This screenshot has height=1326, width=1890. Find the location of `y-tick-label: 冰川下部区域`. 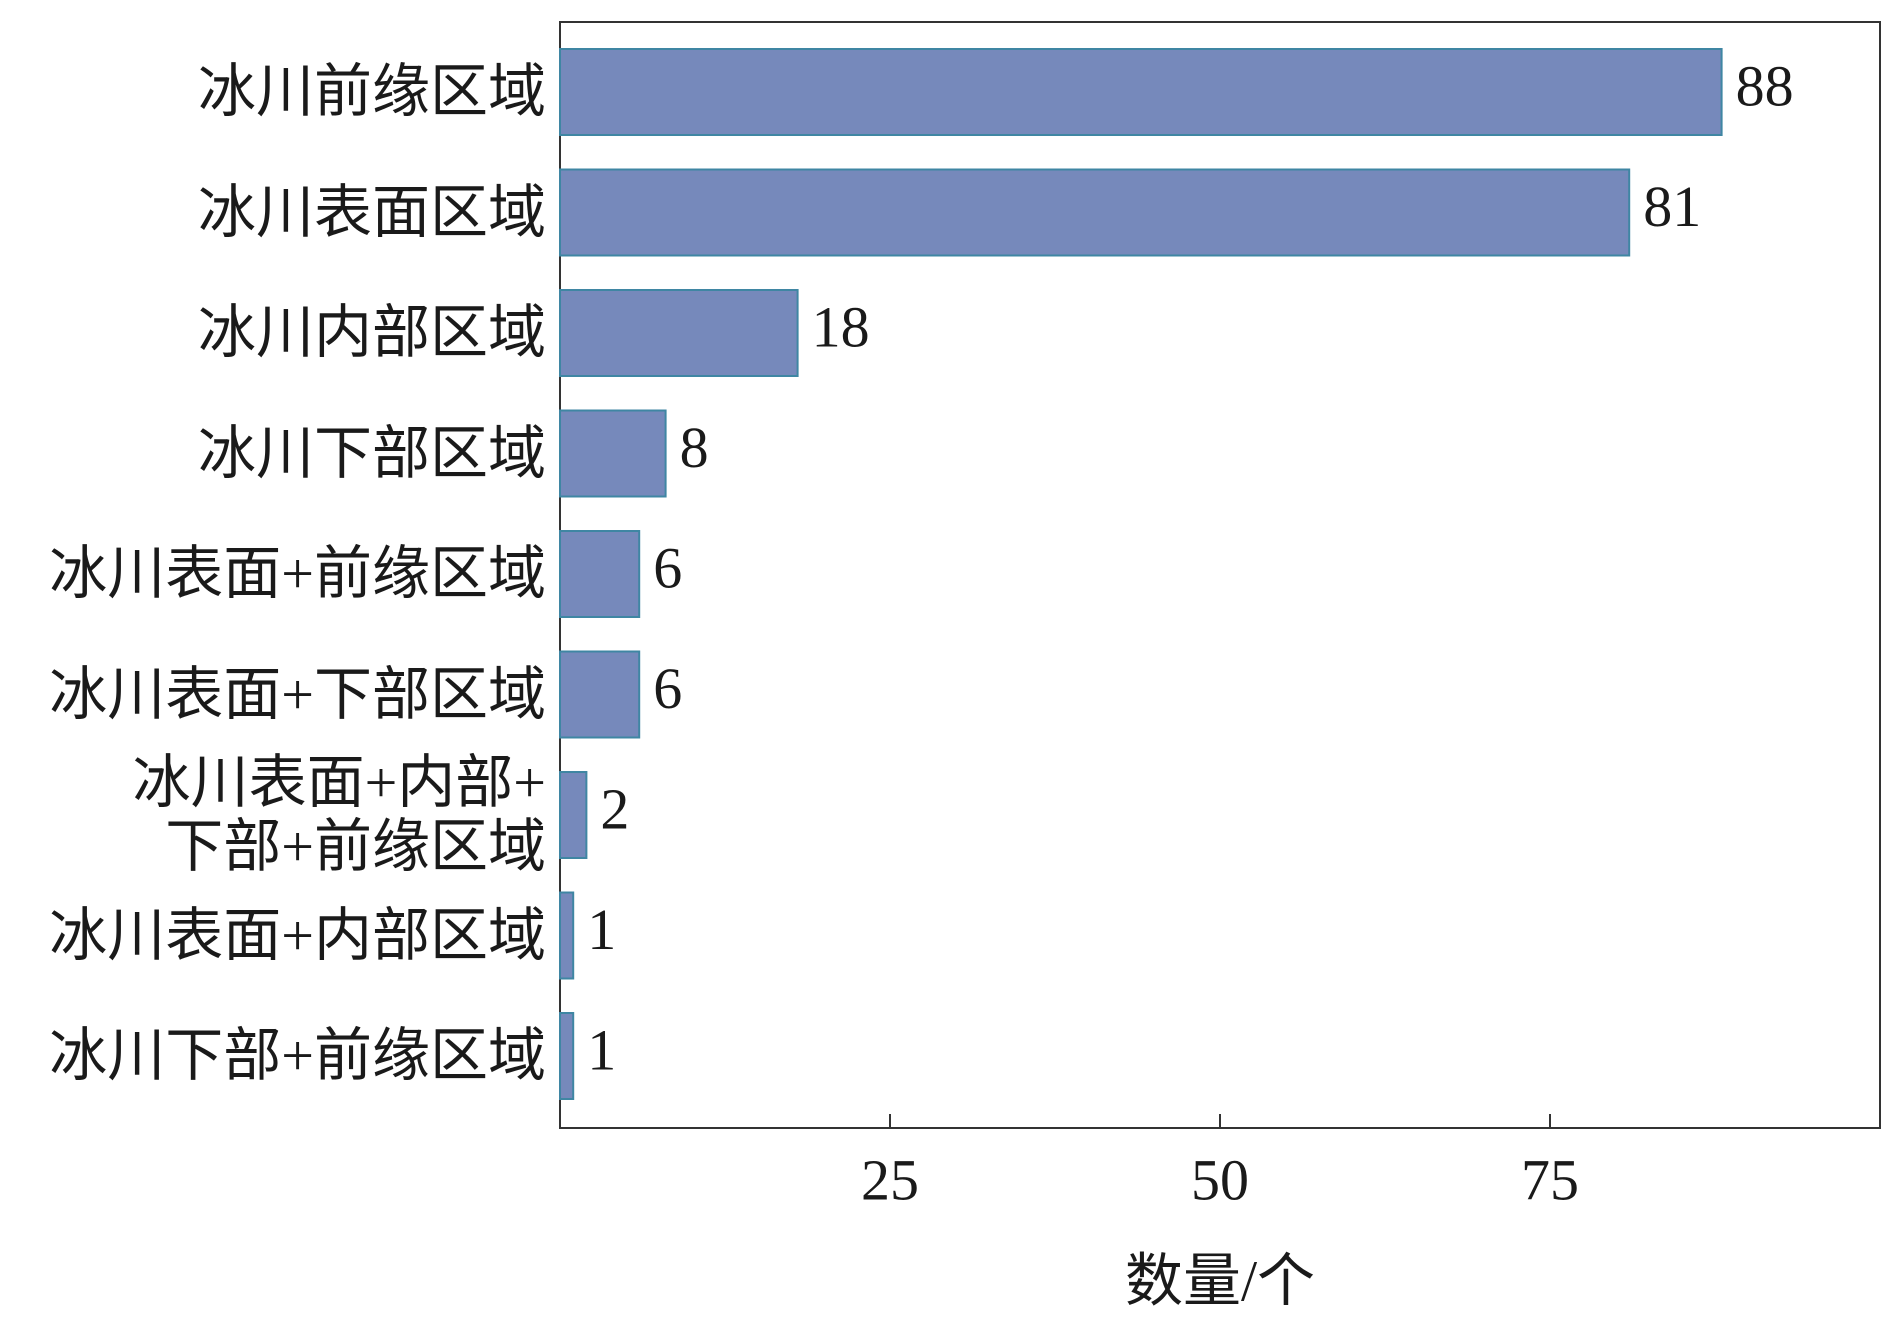

y-tick-label: 冰川下部区域 is located at coordinates (371, 453).